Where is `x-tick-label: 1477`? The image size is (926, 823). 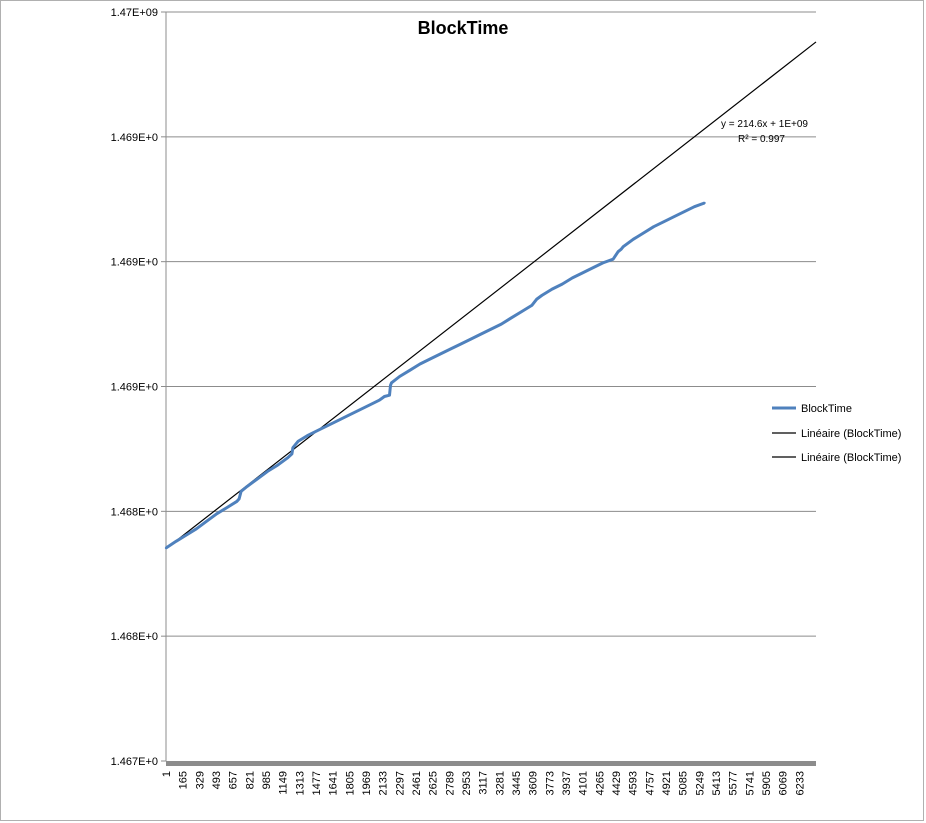 x-tick-label: 1477 is located at coordinates (317, 783).